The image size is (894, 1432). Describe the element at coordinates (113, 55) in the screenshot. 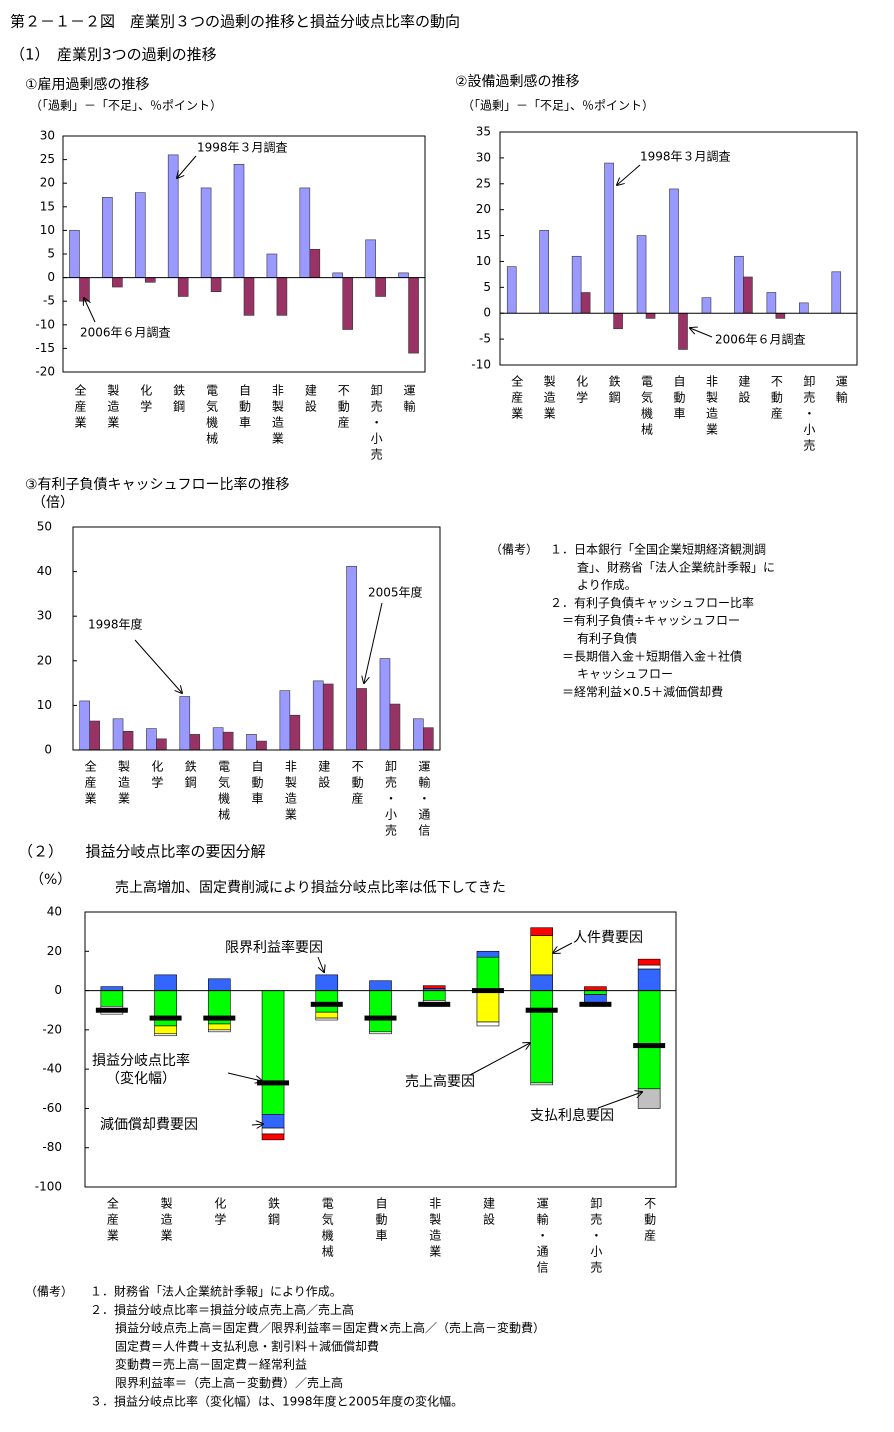

I see `section-title: （1） 産業別3つの過剰の推移` at that location.